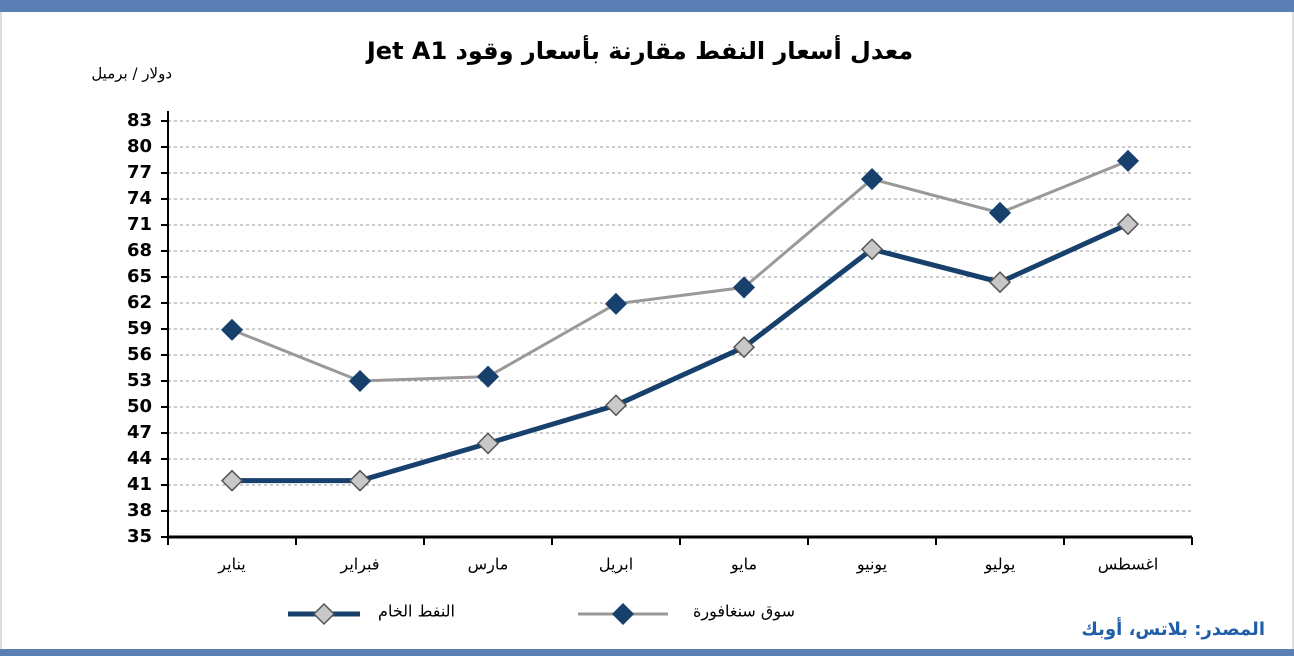  Describe the element at coordinates (871, 565) in the screenshot. I see `x-tick-label: يونيو` at that location.